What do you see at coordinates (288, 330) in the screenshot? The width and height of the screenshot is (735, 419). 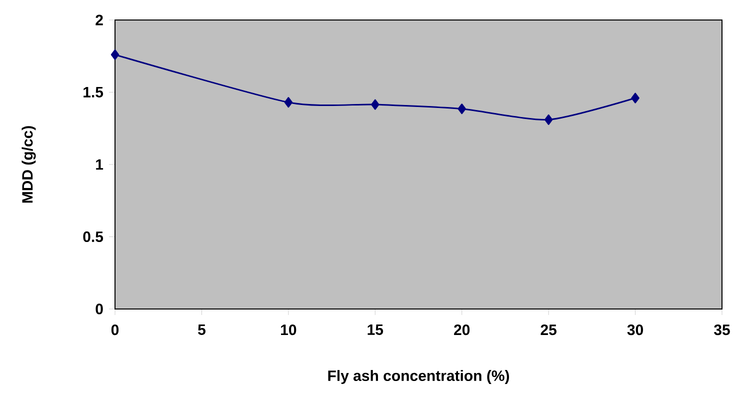 I see `x-tick-label: 10` at bounding box center [288, 330].